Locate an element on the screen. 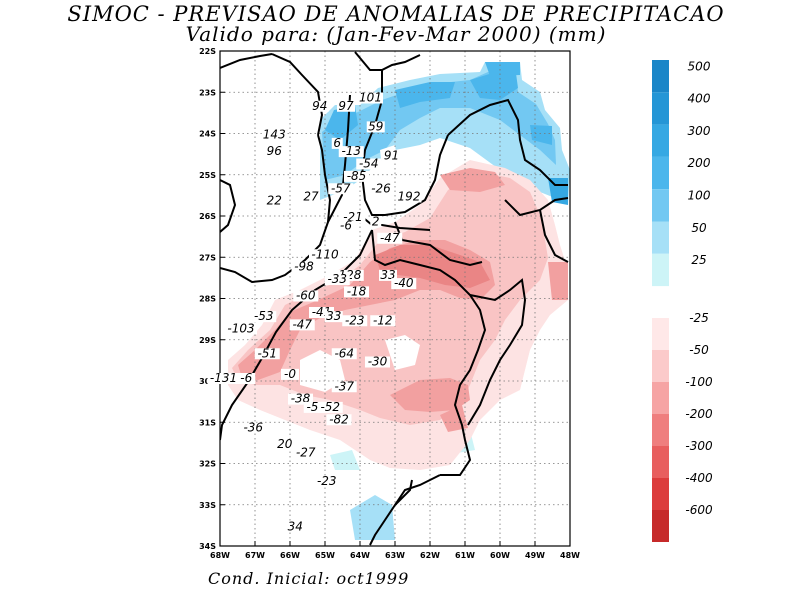 The width and height of the screenshot is (792, 602). x-tick-label: 48W is located at coordinates (570, 555).